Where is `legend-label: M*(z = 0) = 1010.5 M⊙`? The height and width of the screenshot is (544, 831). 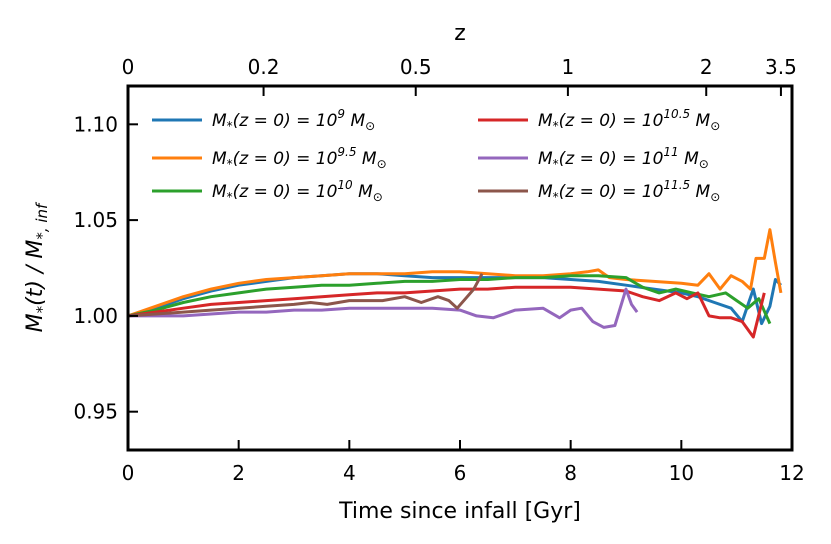 legend-label: M*(z = 0) = 1010.5 M⊙ is located at coordinates (629, 120).